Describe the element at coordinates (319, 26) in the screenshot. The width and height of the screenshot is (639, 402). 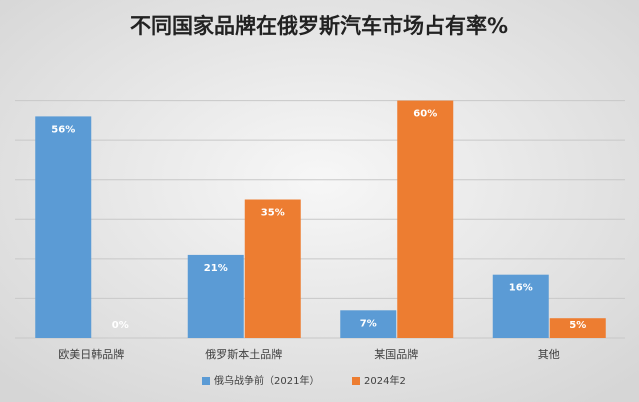
I see `chart-title: 不同国家品牌在俄罗斯汽车市场占有率%` at that location.